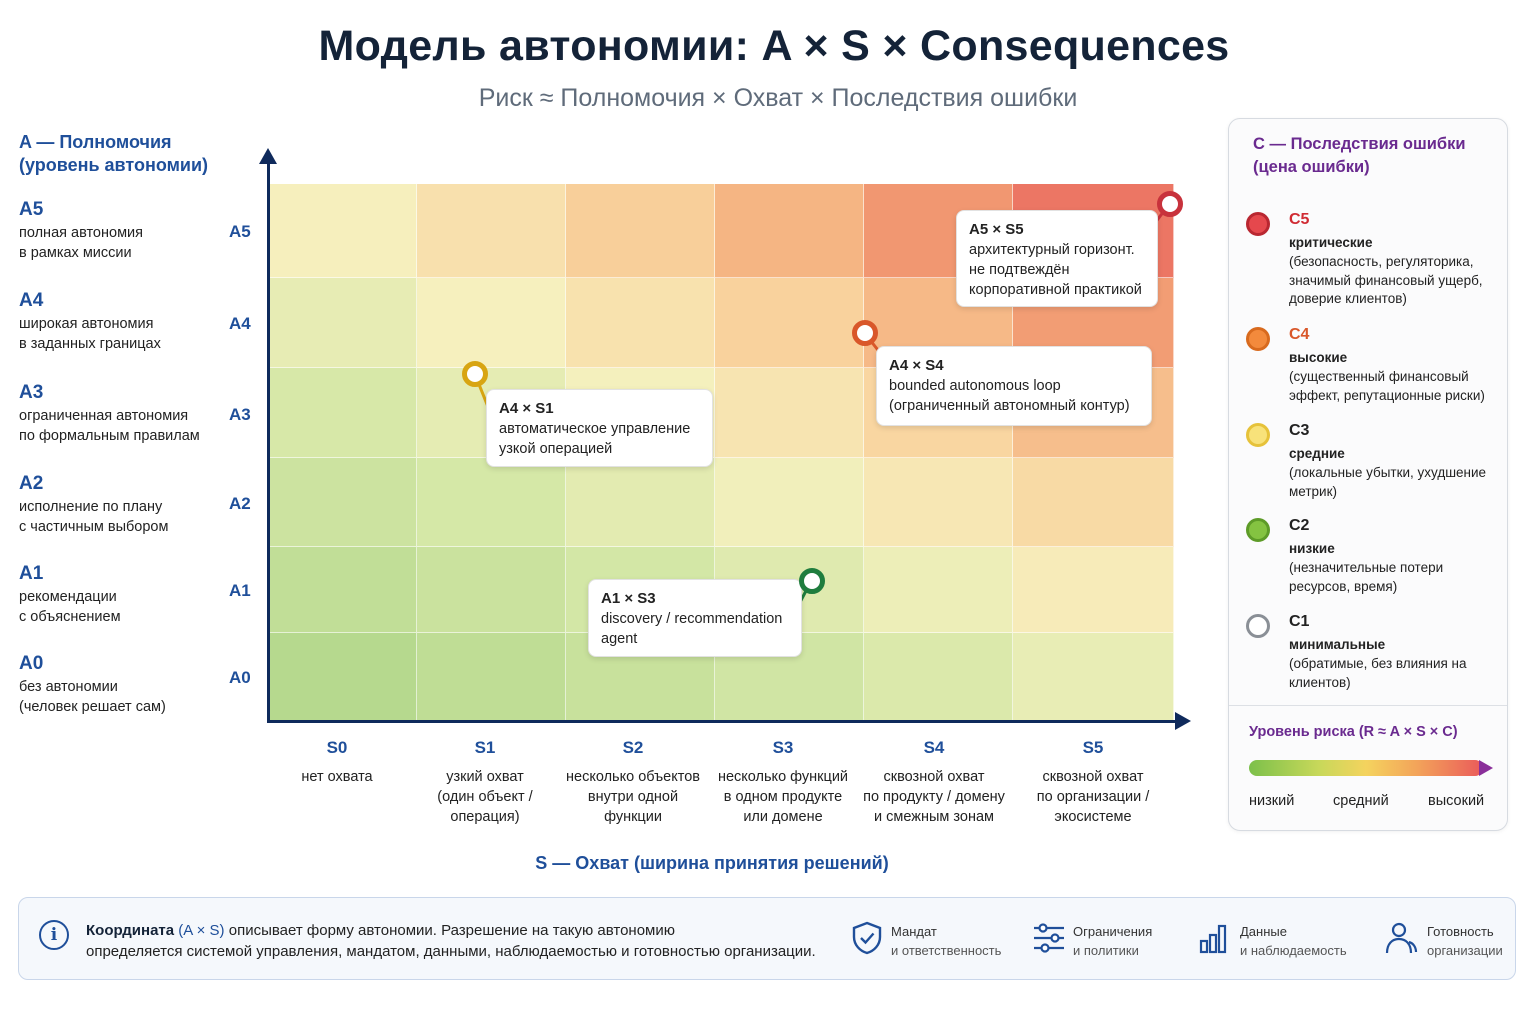 The width and height of the screenshot is (1536, 1024). I want to click on s-level-s0: S0 нет охвата, so click(337, 762).